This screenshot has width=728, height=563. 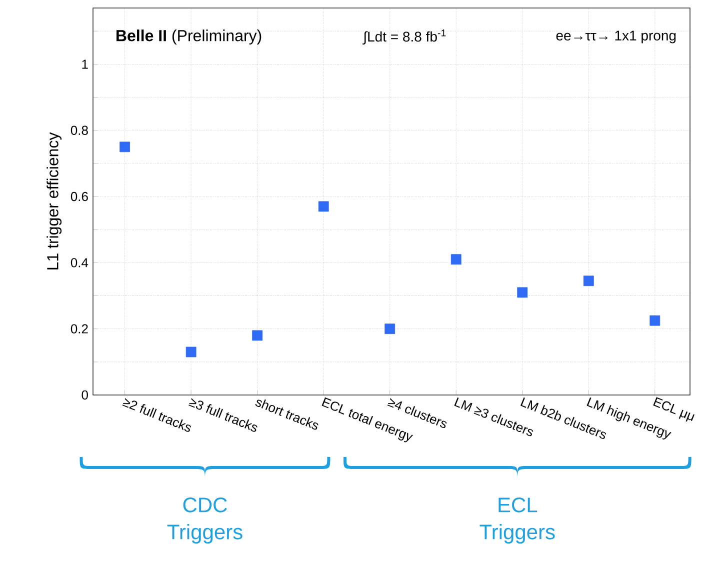 What do you see at coordinates (517, 521) in the screenshot?
I see `text: ECL Triggers` at bounding box center [517, 521].